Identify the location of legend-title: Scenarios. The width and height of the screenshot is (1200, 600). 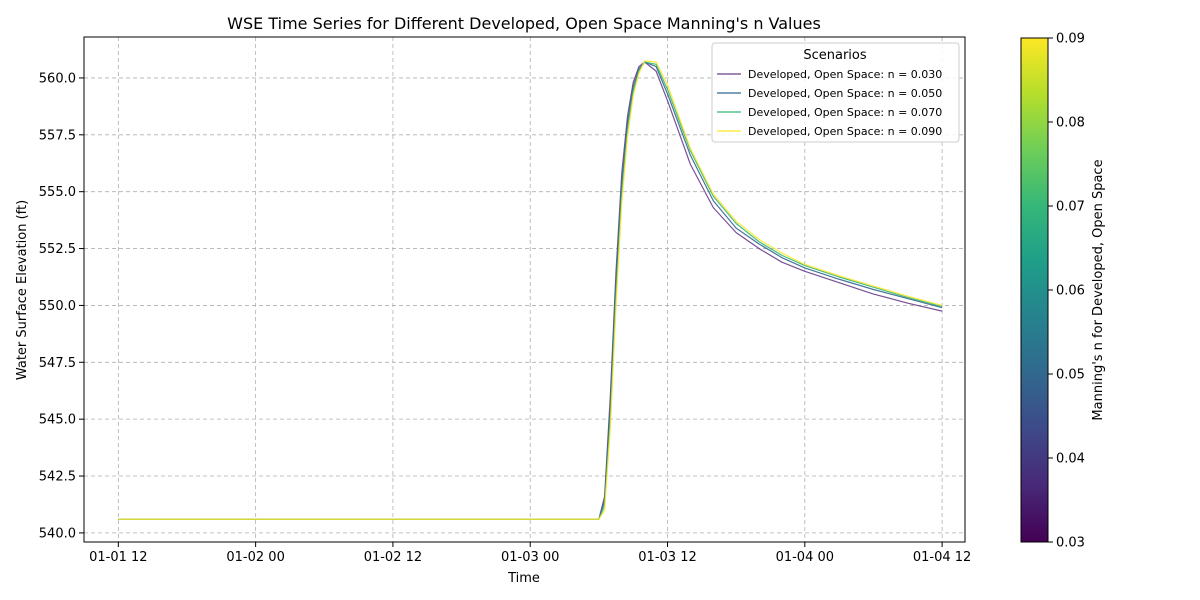
(835, 55).